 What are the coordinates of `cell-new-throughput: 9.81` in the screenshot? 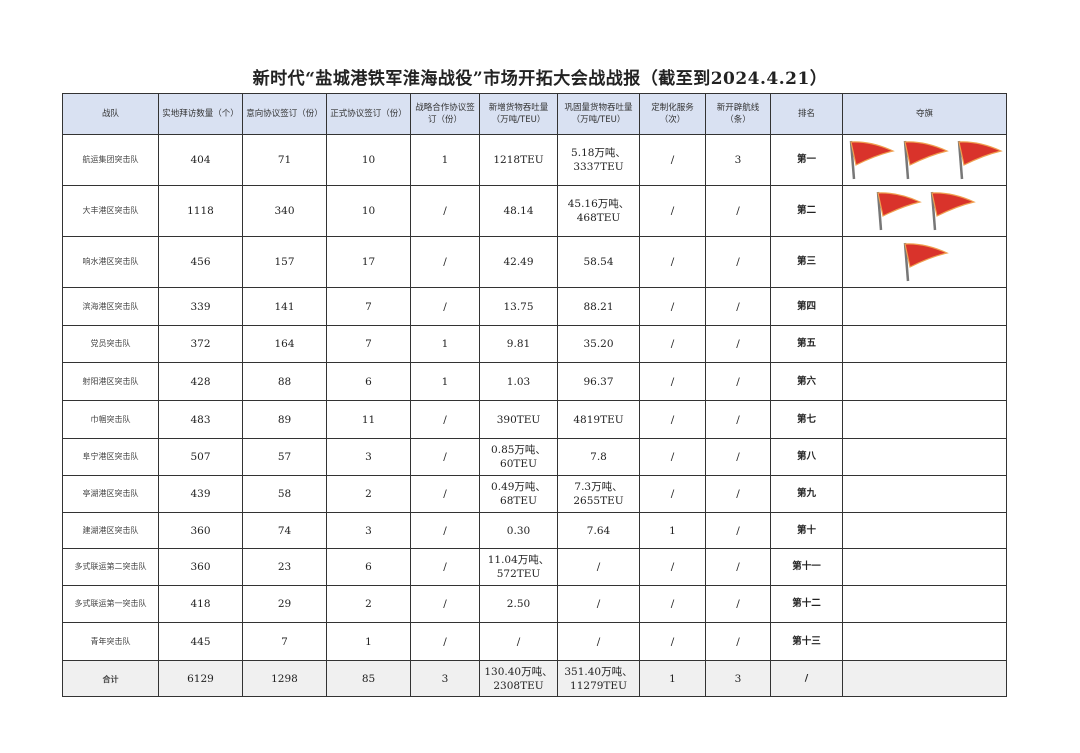 It's located at (518, 344).